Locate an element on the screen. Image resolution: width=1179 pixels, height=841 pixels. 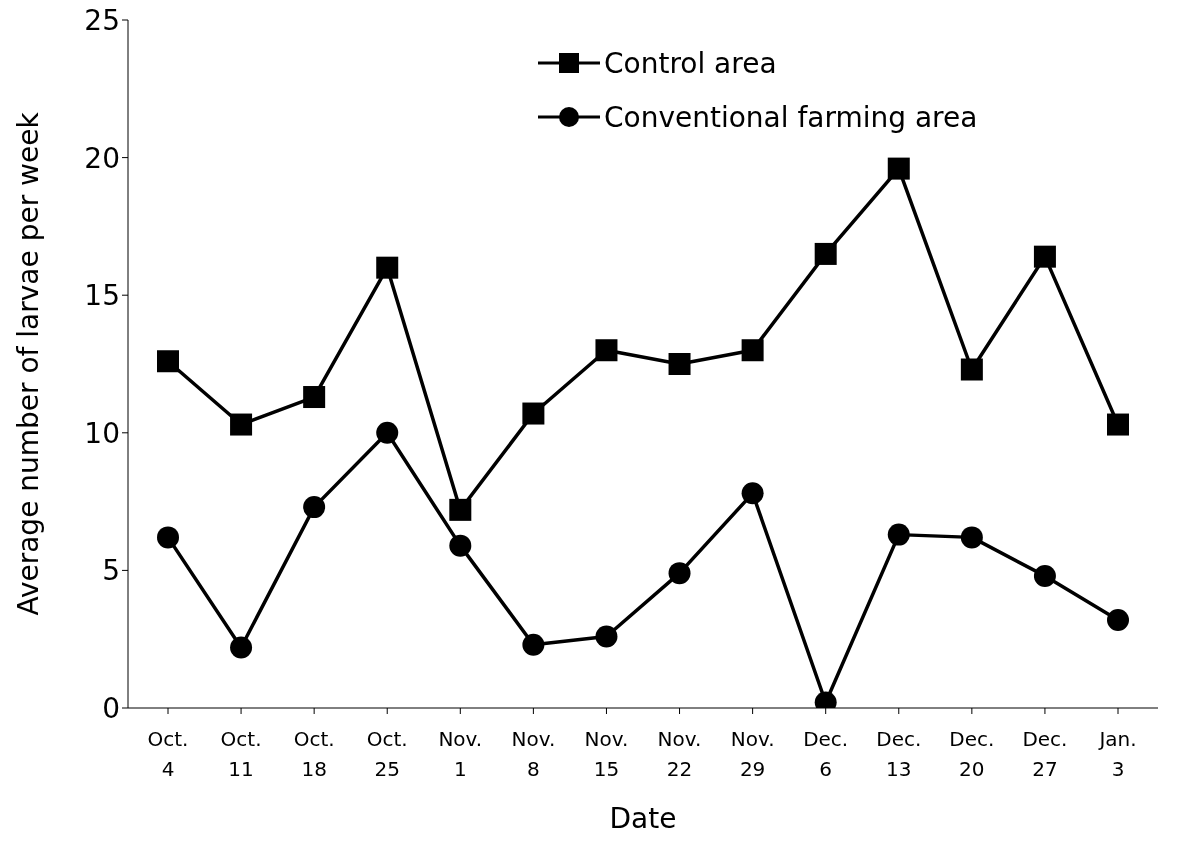
y-tick-label: 25 is located at coordinates (102, 20).